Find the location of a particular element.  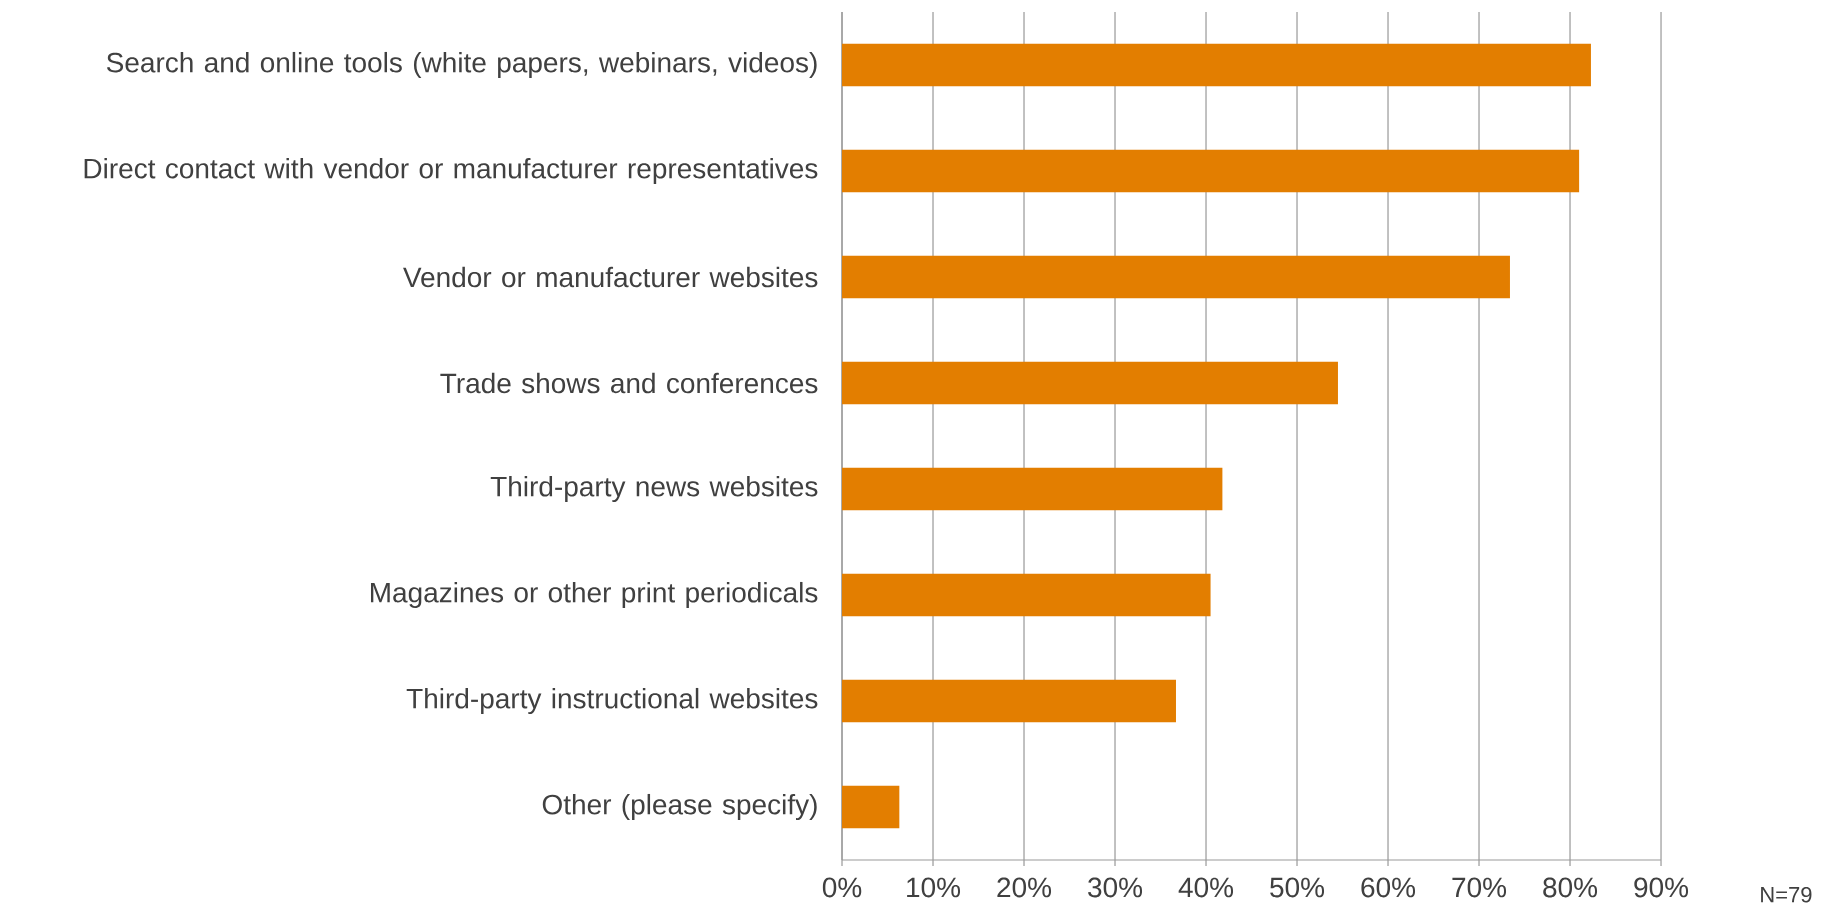

x-tick-label: 50% is located at coordinates (1297, 887).